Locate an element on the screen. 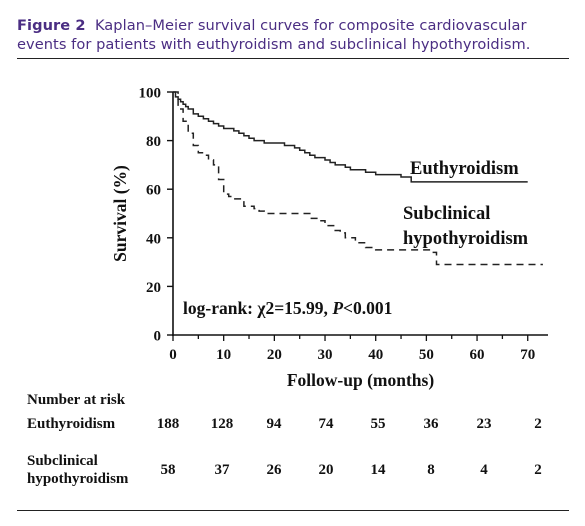  risk-value-r0-t40: 55 is located at coordinates (378, 424).